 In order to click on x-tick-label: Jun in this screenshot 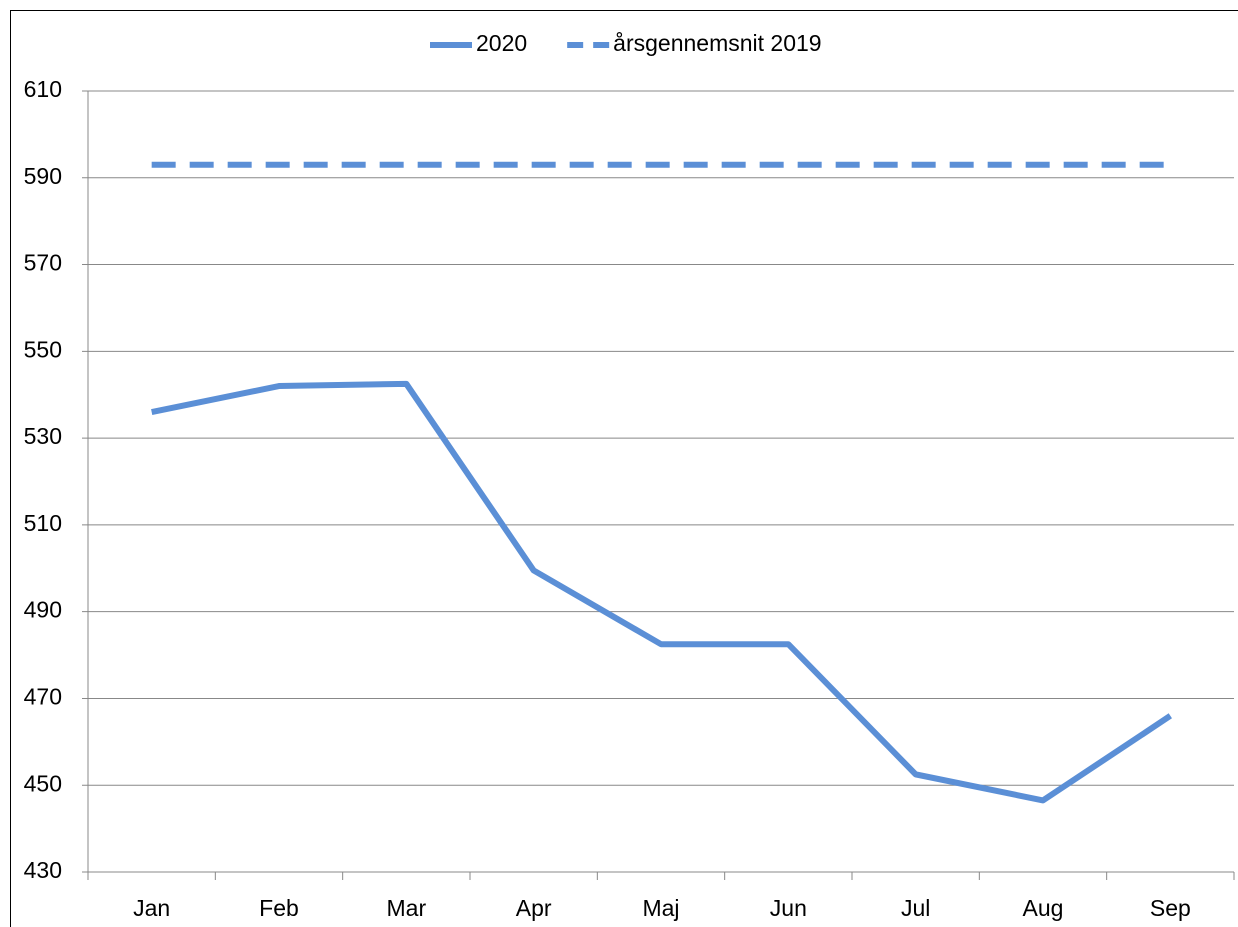, I will do `click(788, 908)`.